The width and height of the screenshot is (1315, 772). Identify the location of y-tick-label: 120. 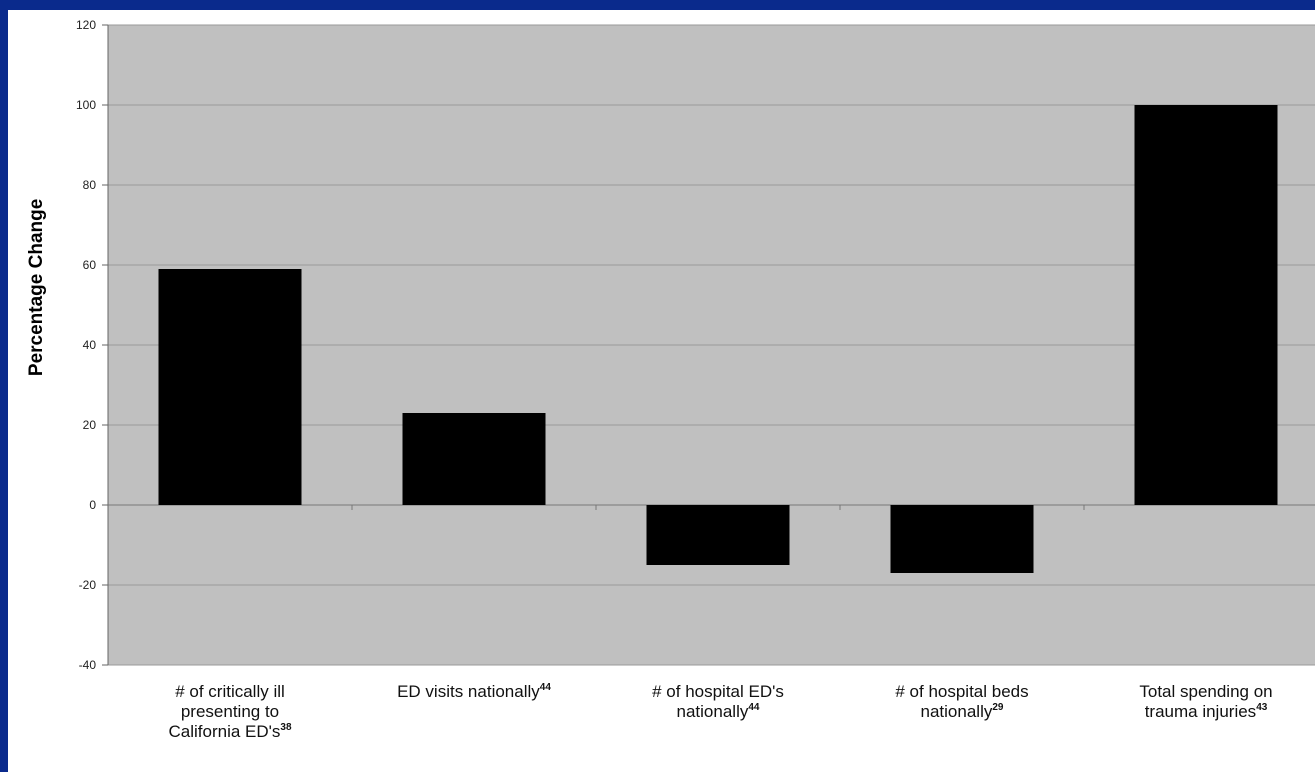
(86, 25).